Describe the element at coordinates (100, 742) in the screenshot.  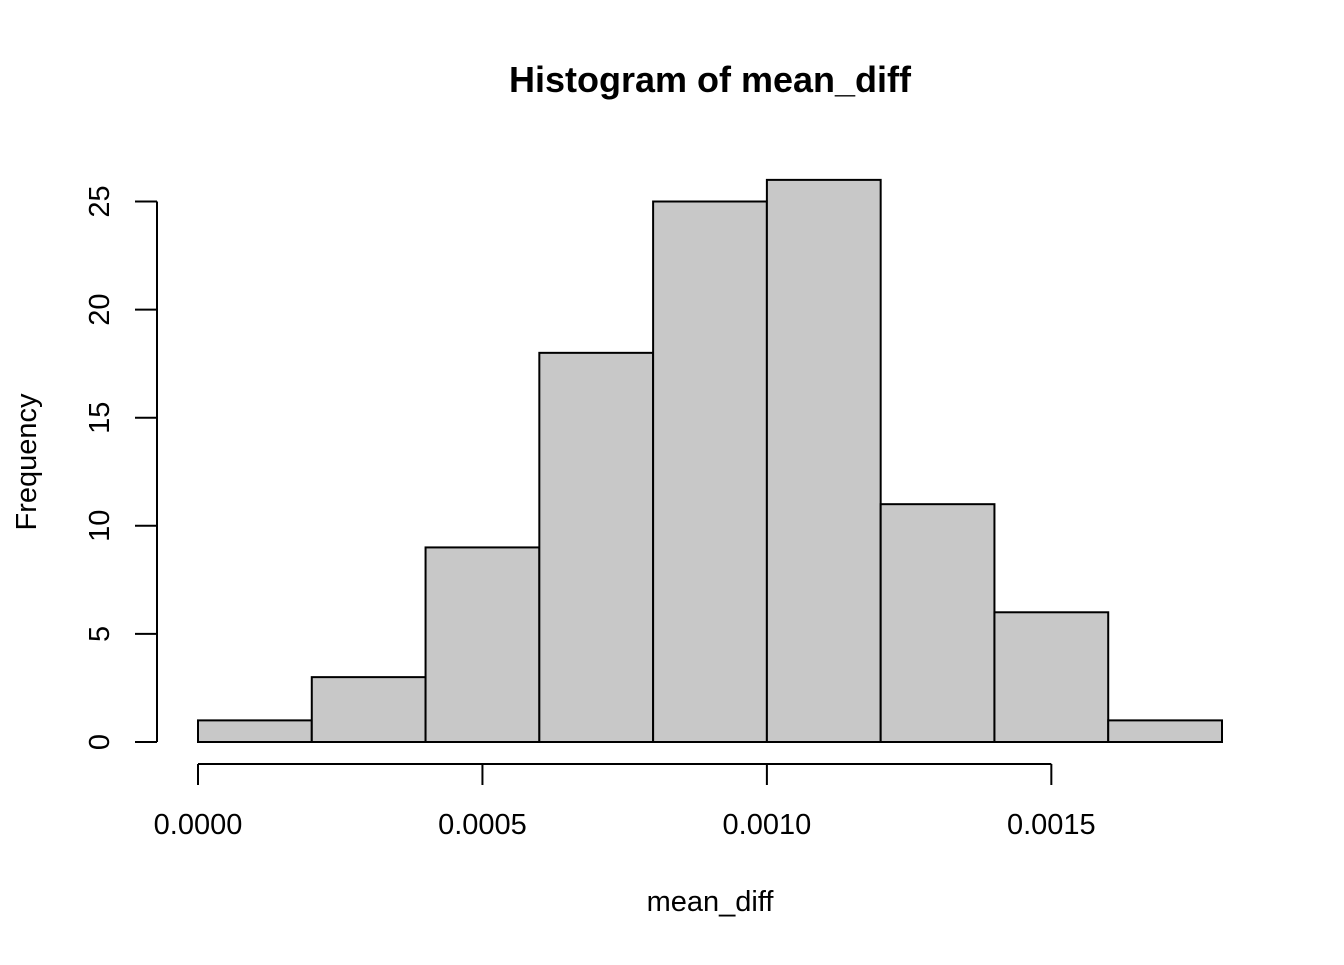
I see `y-tick-label: 0` at that location.